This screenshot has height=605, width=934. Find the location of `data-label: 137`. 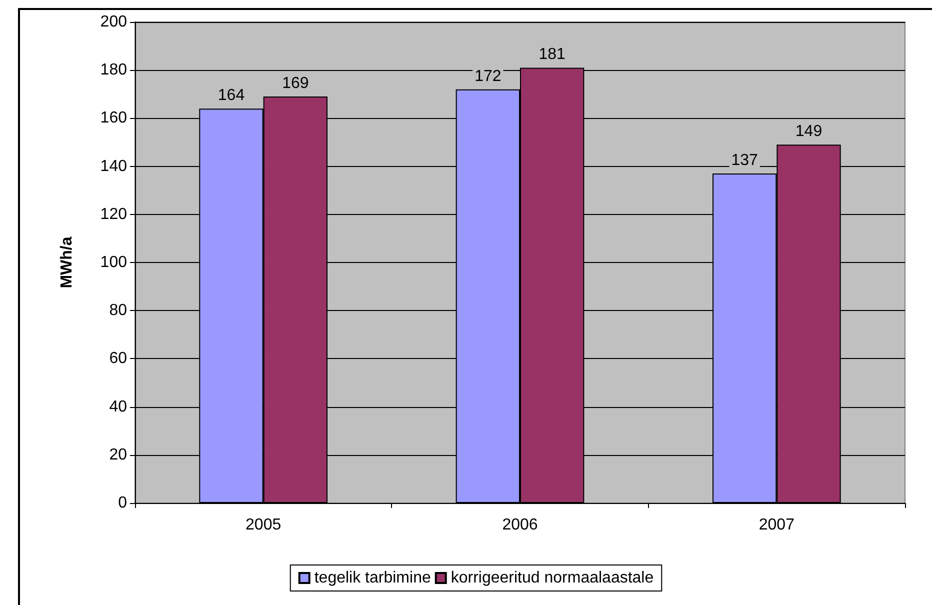

data-label: 137 is located at coordinates (744, 161).